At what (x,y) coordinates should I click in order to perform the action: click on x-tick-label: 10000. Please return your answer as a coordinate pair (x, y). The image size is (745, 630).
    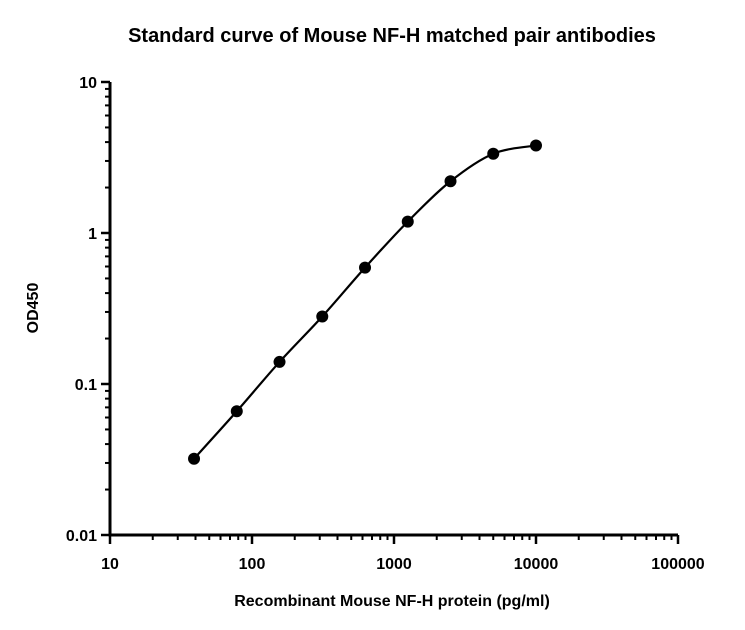
    Looking at the image, I should click on (536, 564).